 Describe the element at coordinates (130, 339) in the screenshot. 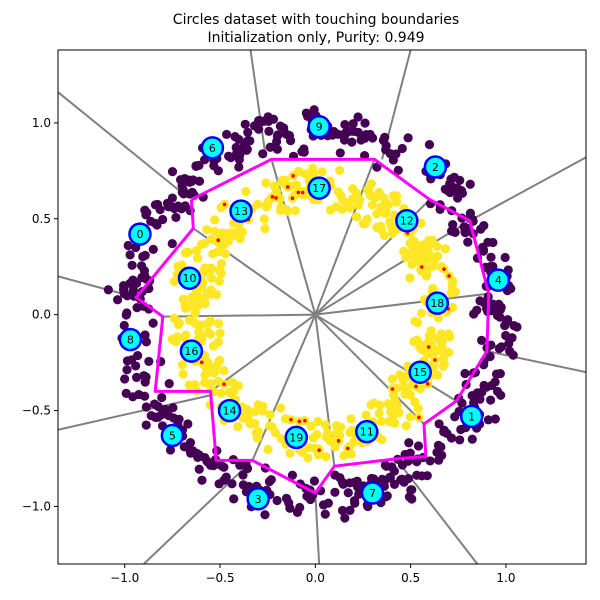

I see `center-8: 8` at that location.